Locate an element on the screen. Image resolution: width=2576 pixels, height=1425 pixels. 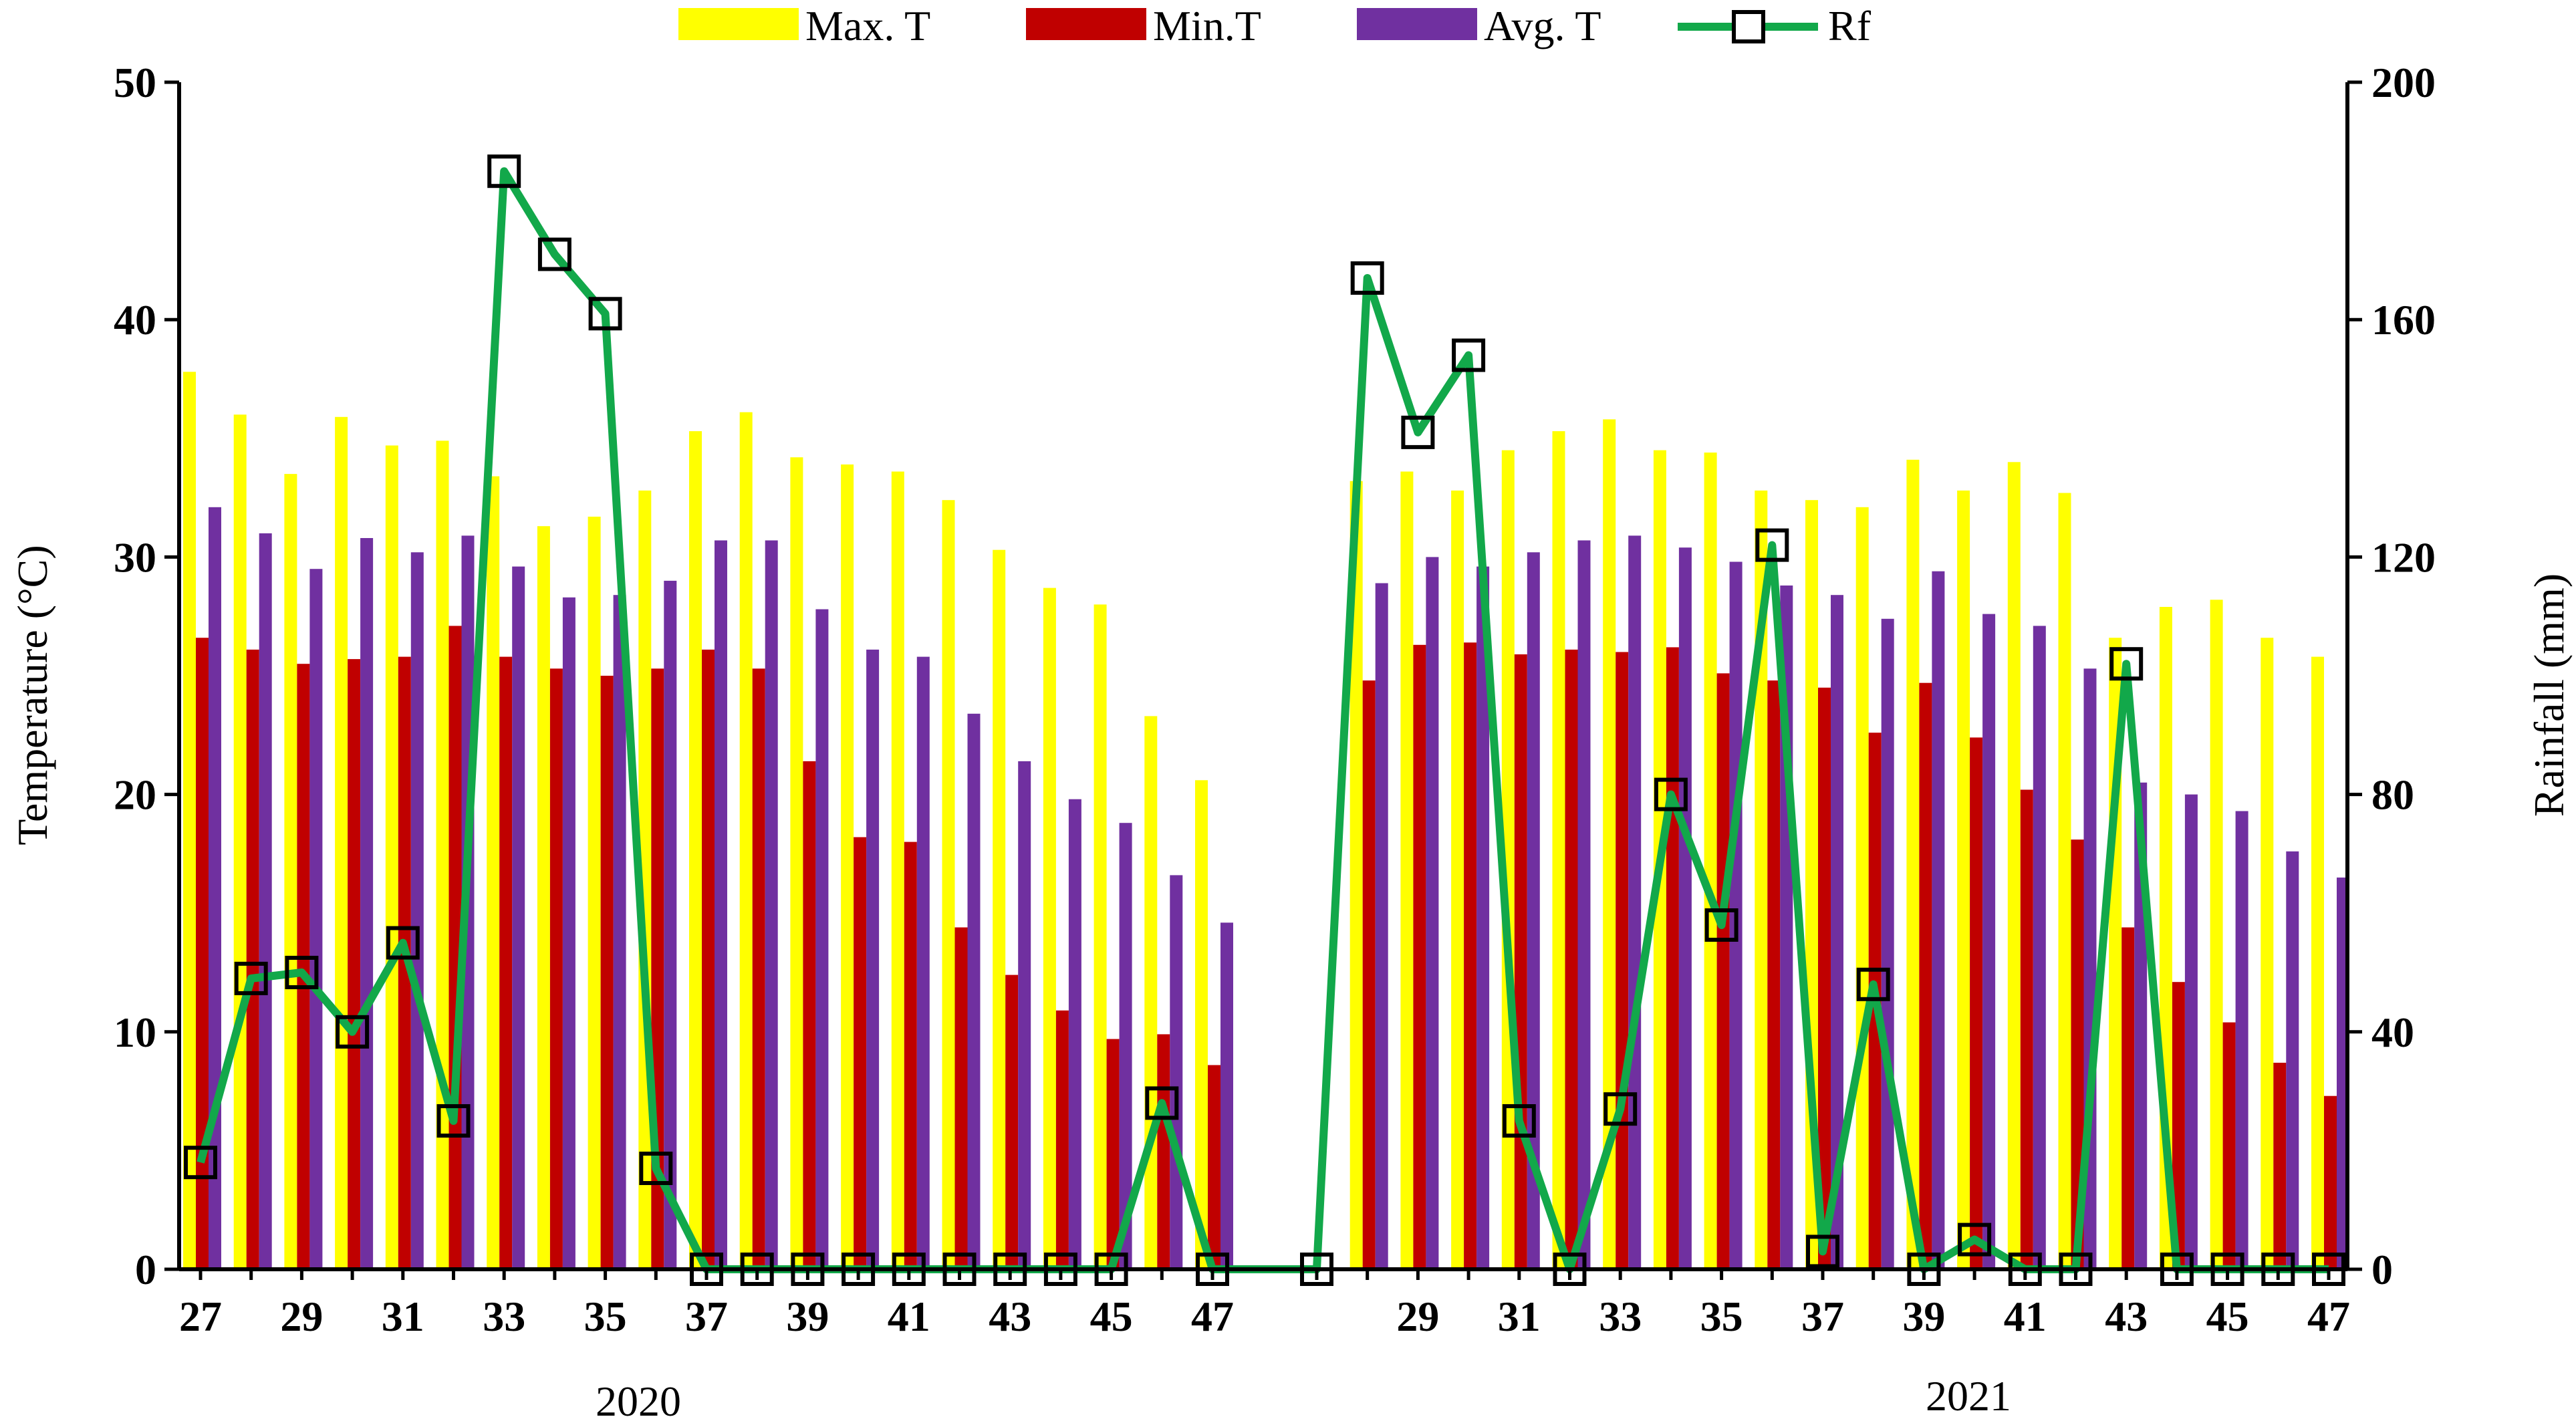
bar-min-t-2020-wk38 is located at coordinates (759, 968).